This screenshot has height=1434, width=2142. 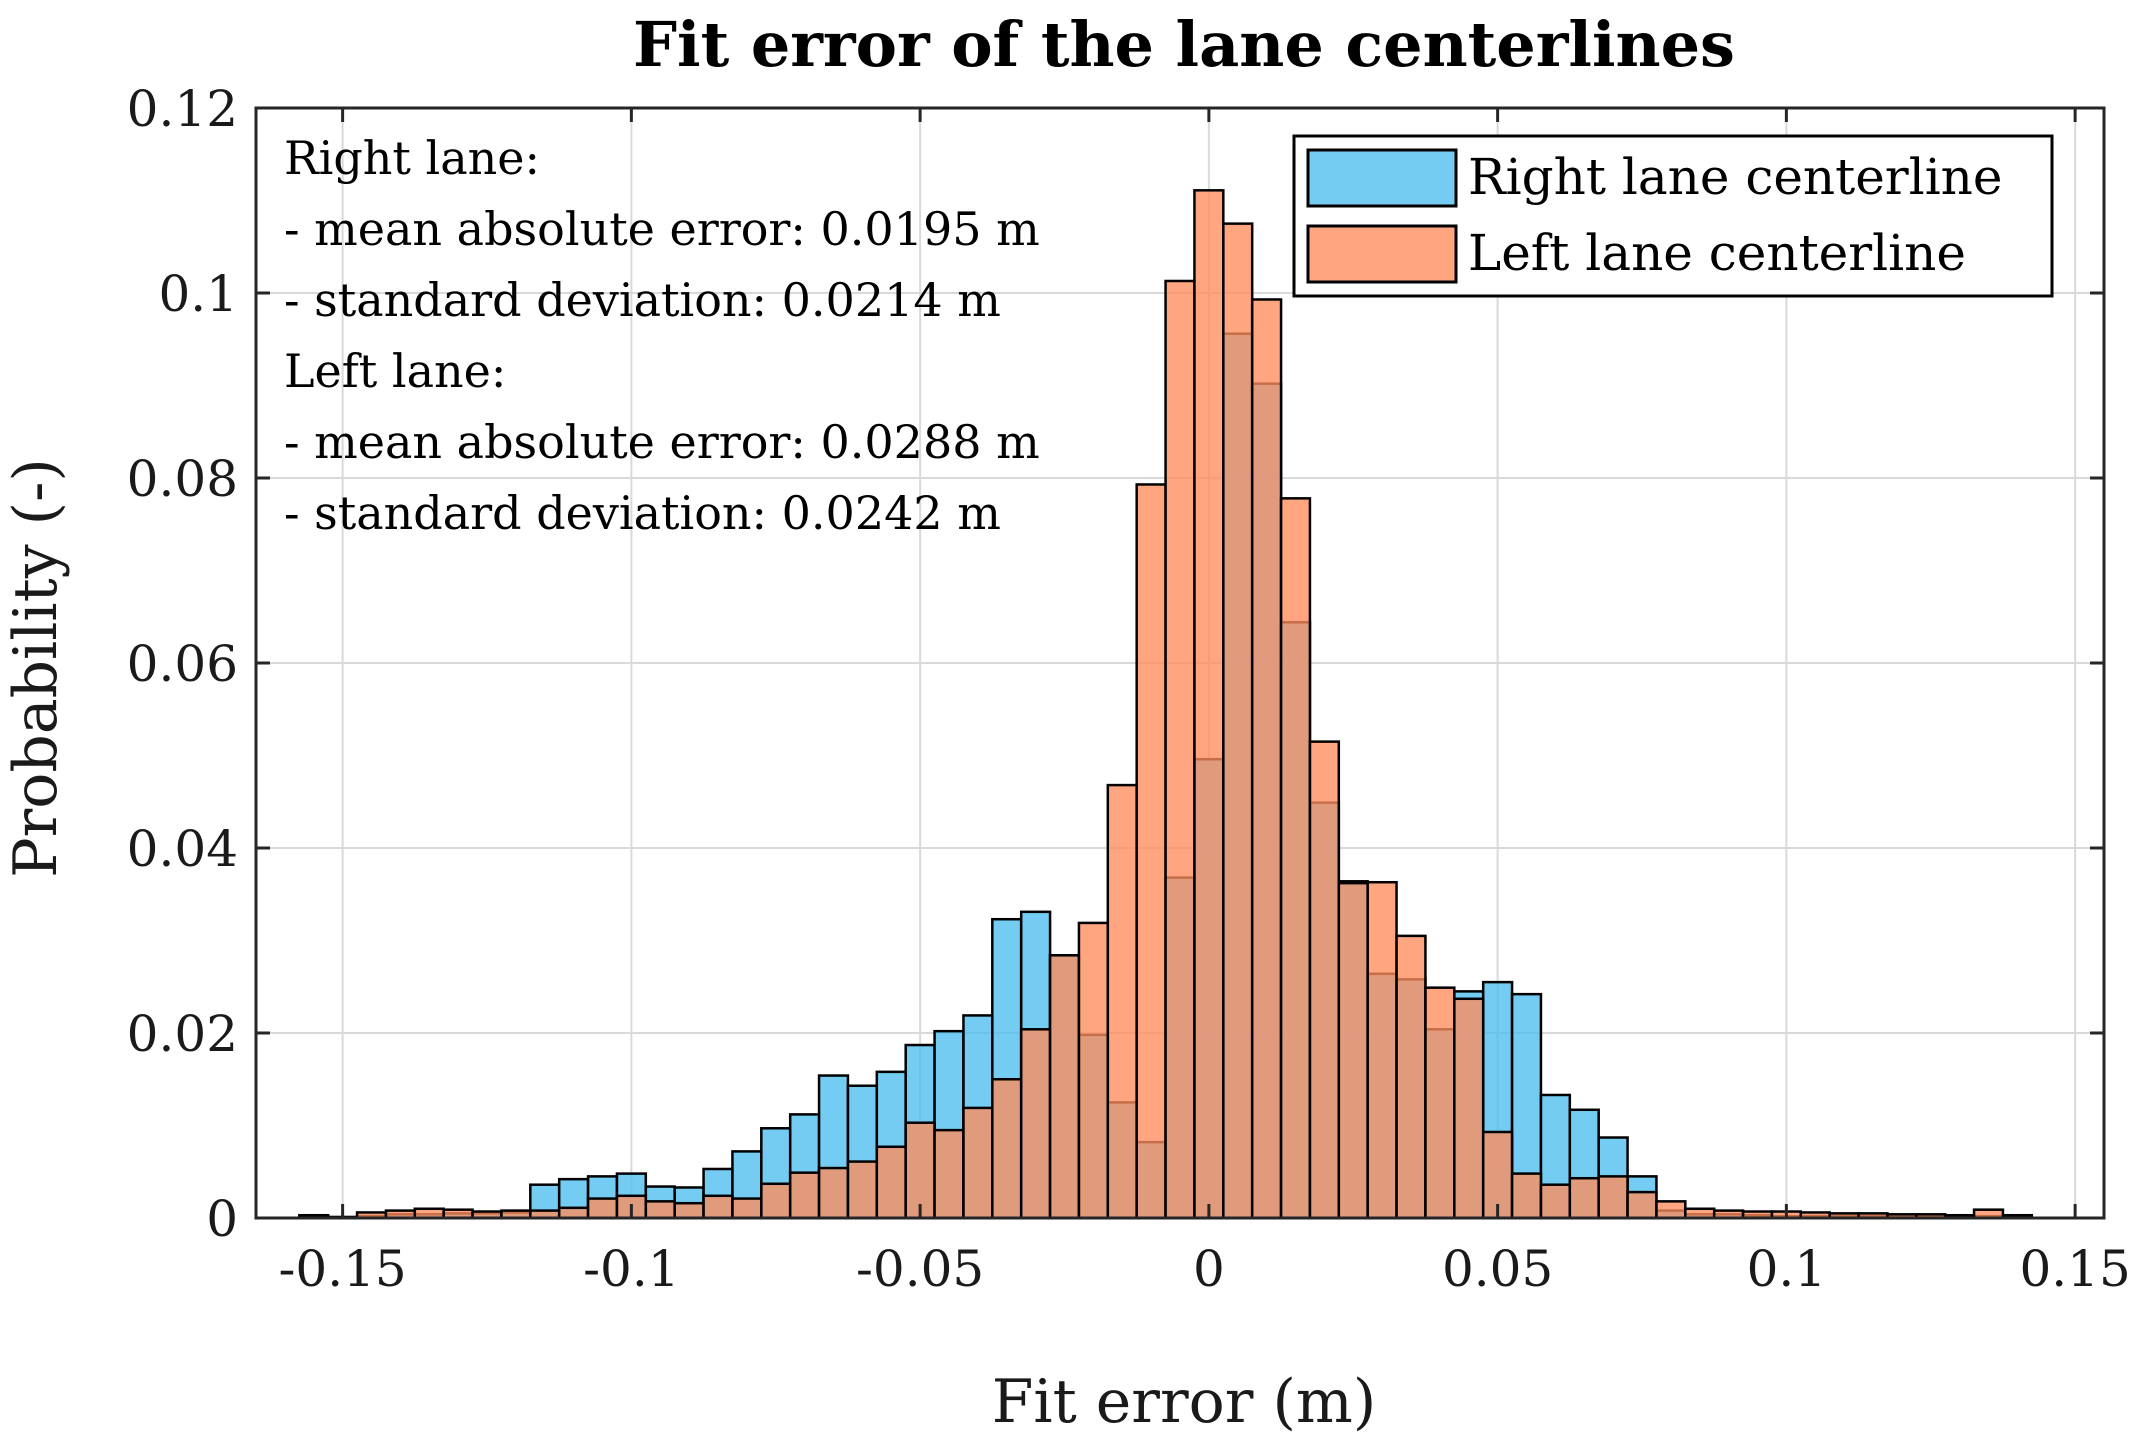 What do you see at coordinates (1497, 1269) in the screenshot?
I see `x-tick-label-4: 0.05` at bounding box center [1497, 1269].